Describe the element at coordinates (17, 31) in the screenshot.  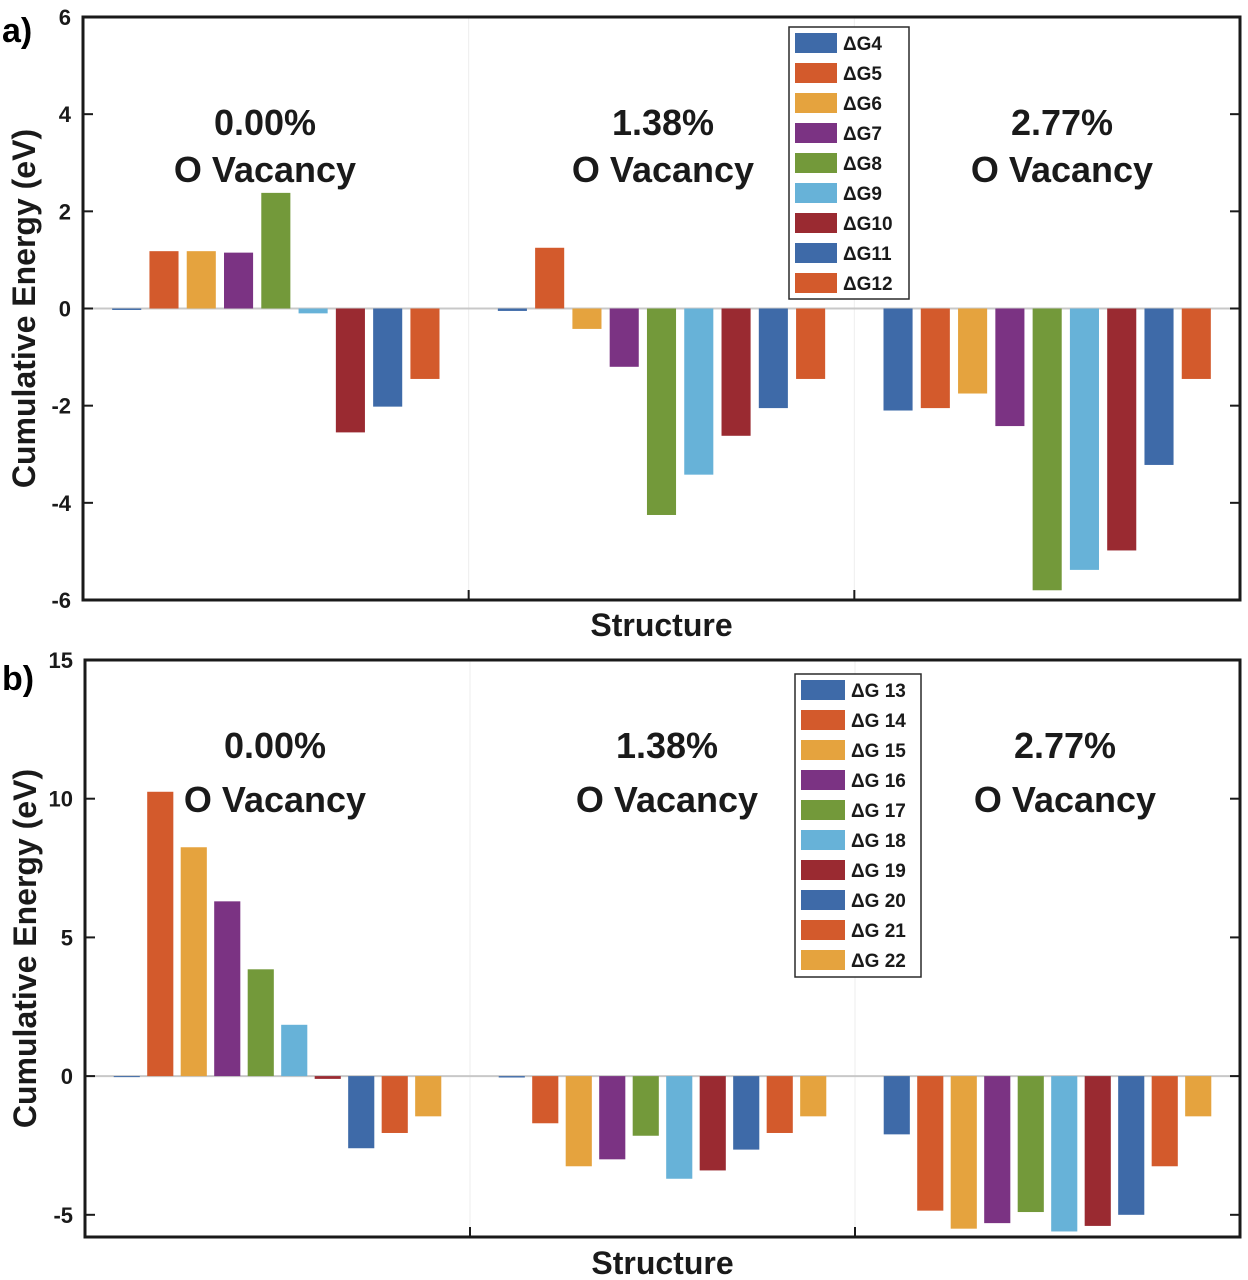
I see `panel-label: a)` at that location.